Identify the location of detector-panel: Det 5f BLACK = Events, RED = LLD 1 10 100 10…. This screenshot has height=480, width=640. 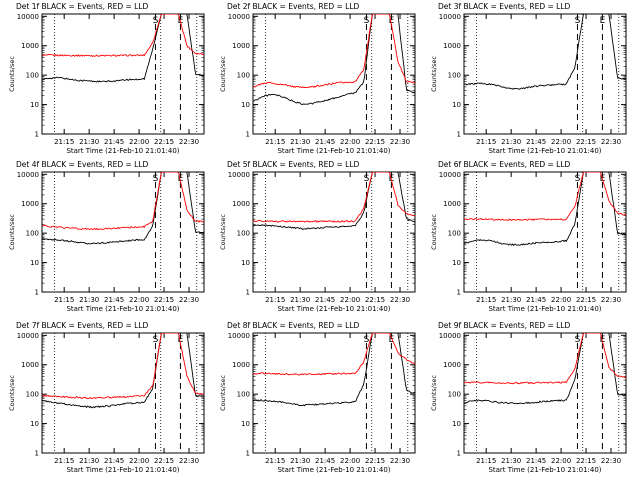
(317, 236).